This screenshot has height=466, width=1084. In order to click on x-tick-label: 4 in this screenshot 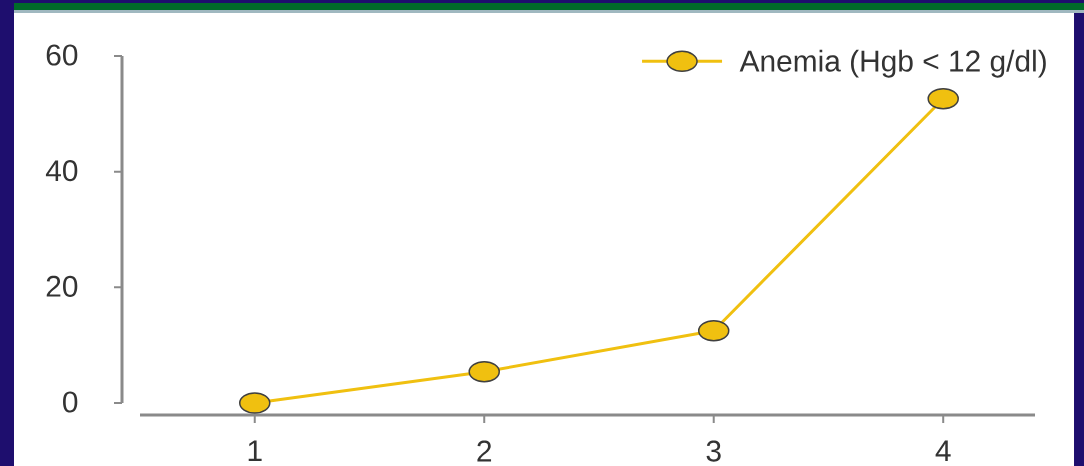, I will do `click(943, 451)`.